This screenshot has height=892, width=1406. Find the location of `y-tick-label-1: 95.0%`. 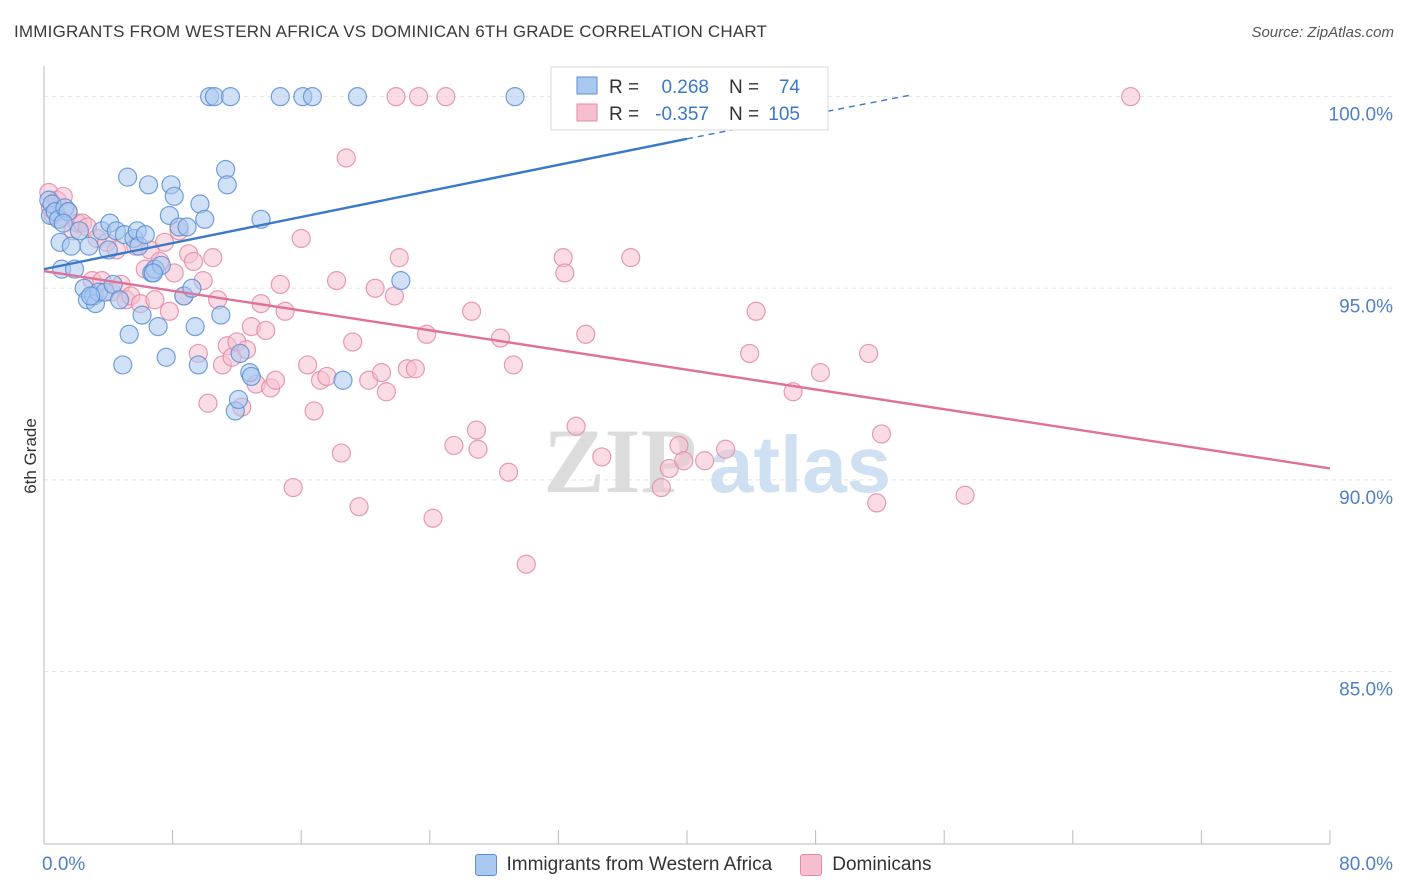

y-tick-label-1: 95.0% is located at coordinates (1366, 306).